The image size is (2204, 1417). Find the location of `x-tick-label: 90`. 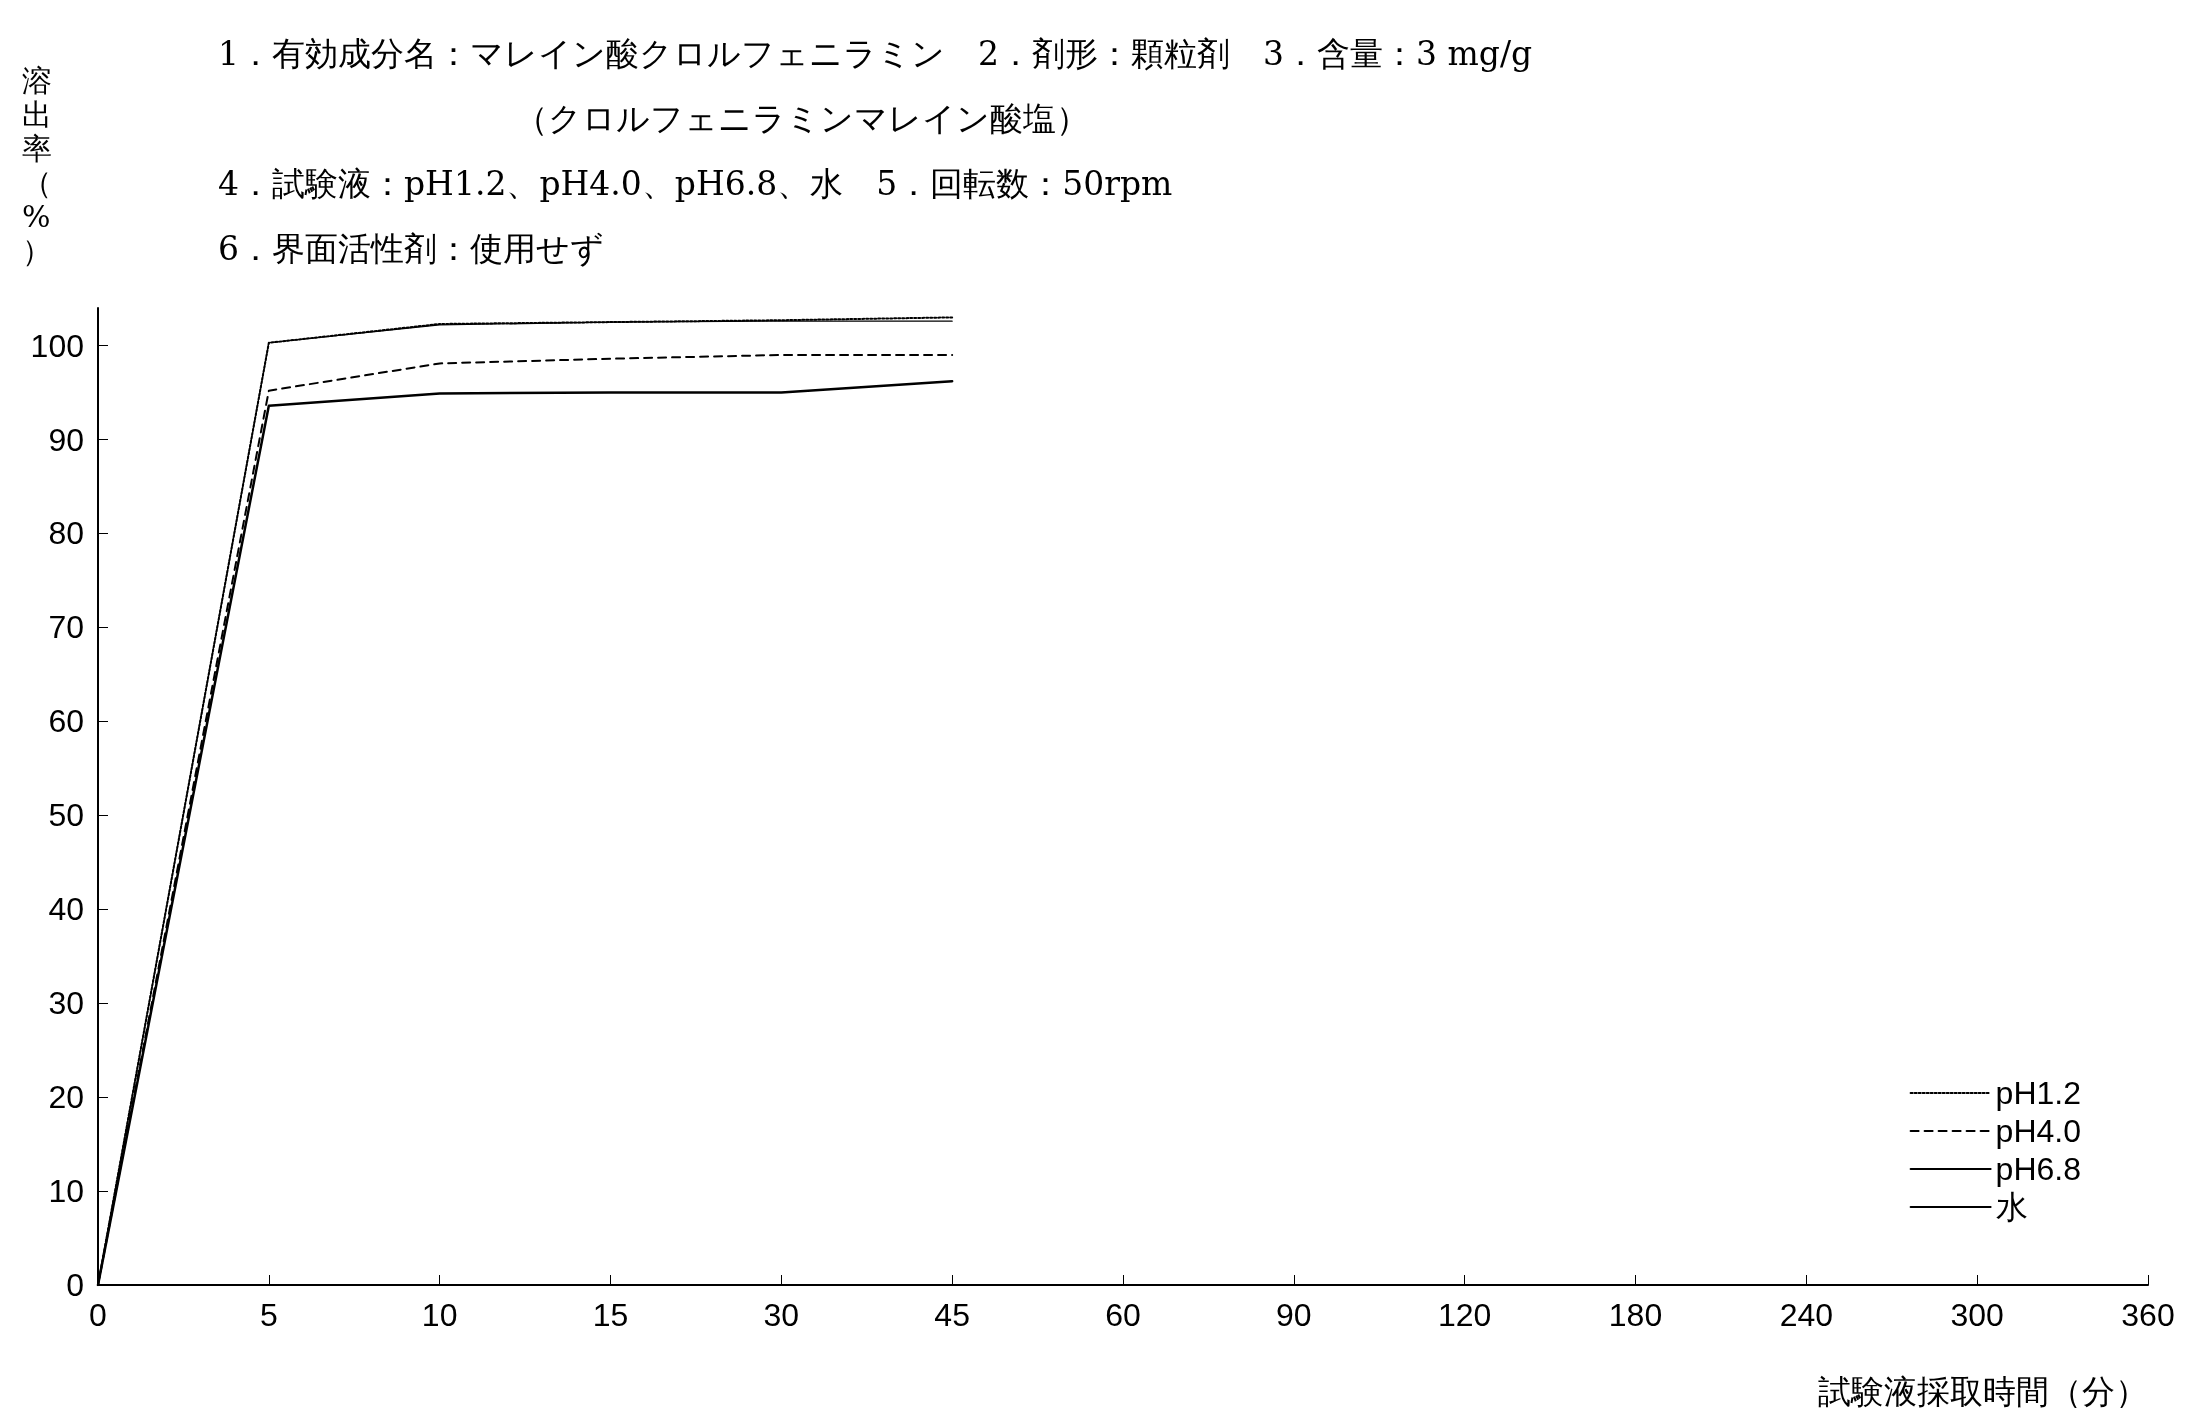

x-tick-label: 90 is located at coordinates (1294, 1315).